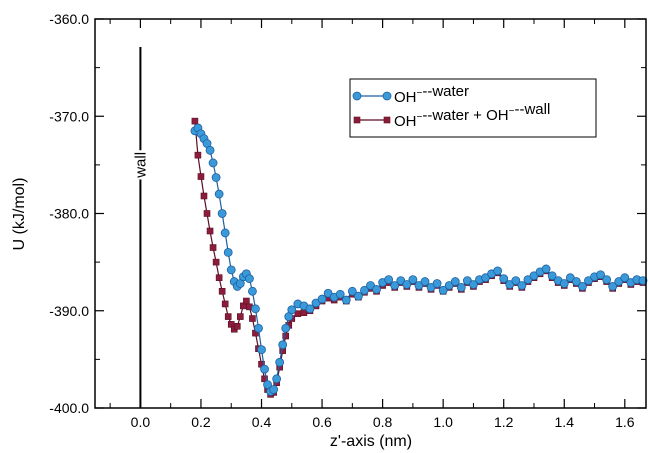  I want to click on y-tick-label: -360.0, so click(69, 19).